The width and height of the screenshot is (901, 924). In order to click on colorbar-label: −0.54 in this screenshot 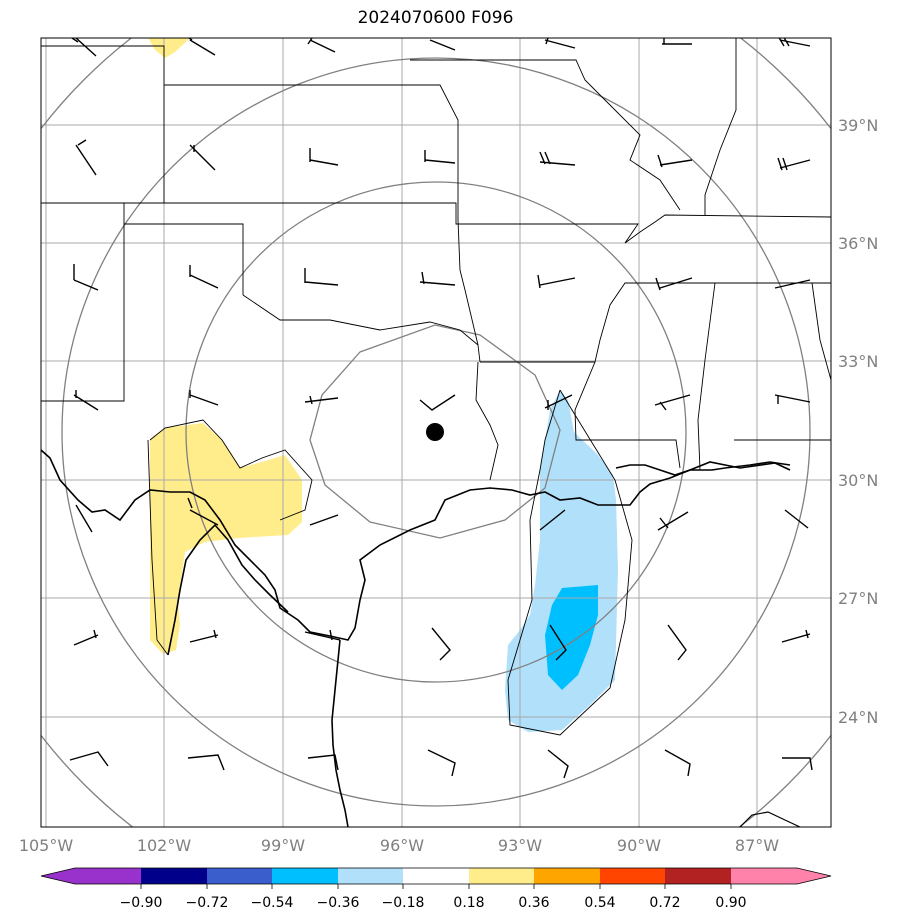, I will do `click(272, 903)`.